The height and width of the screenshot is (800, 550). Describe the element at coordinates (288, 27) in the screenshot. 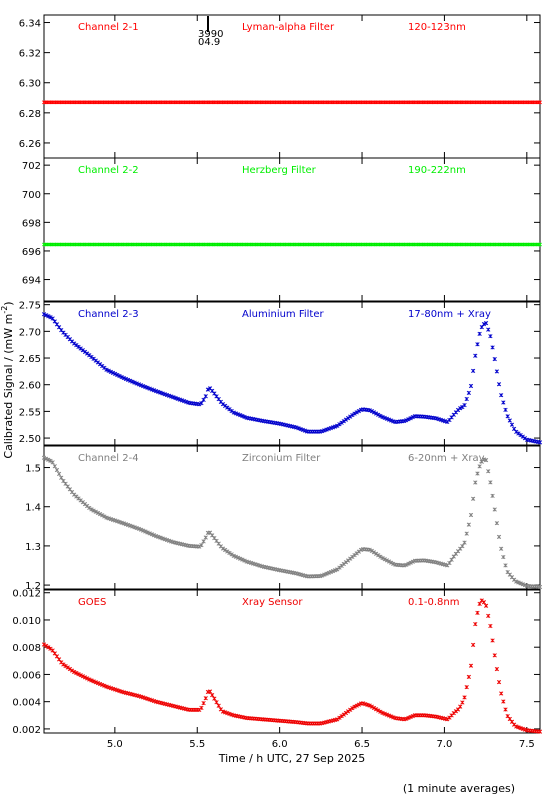

I see `panel-filter-label: Lyman-alpha Filter` at that location.